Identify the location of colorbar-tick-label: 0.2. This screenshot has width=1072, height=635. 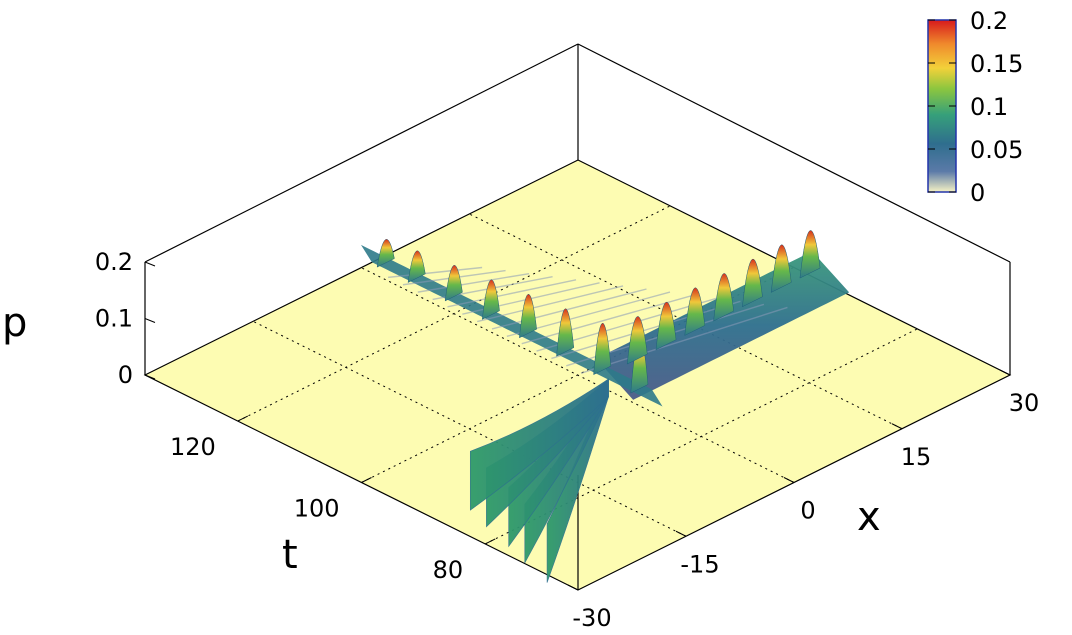
(989, 21).